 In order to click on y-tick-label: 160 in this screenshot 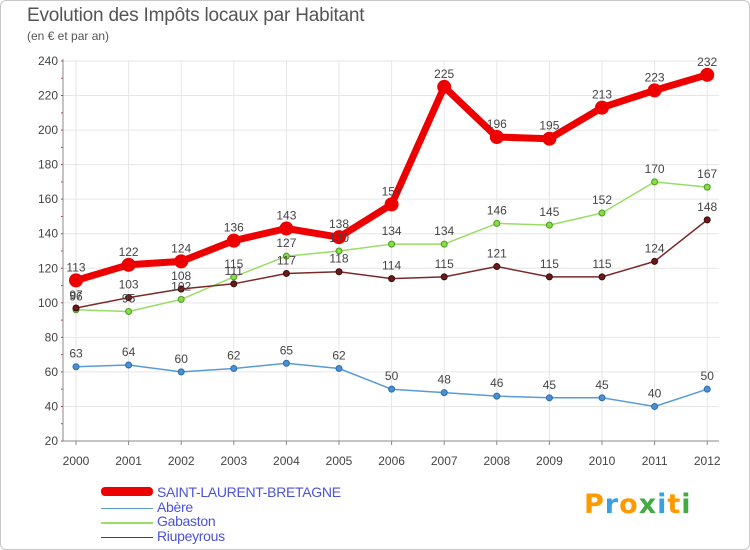, I will do `click(48, 199)`.